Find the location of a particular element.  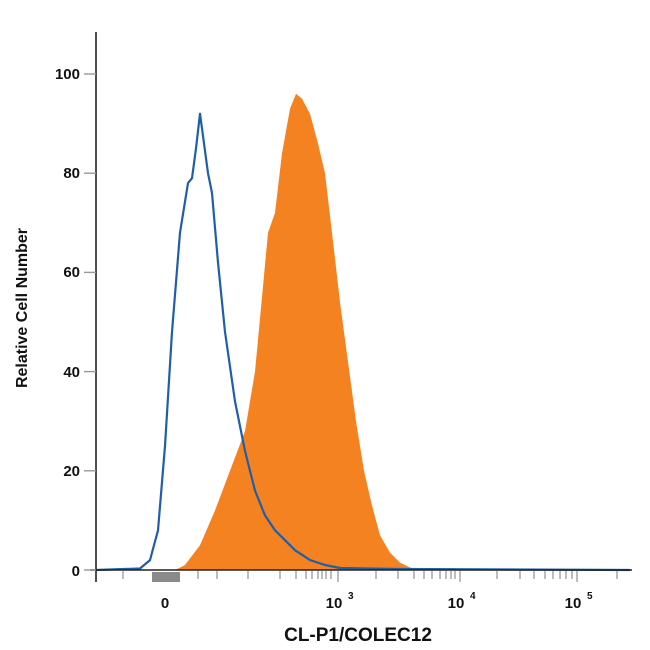

y-tick-label-0: 0 is located at coordinates (76, 571).